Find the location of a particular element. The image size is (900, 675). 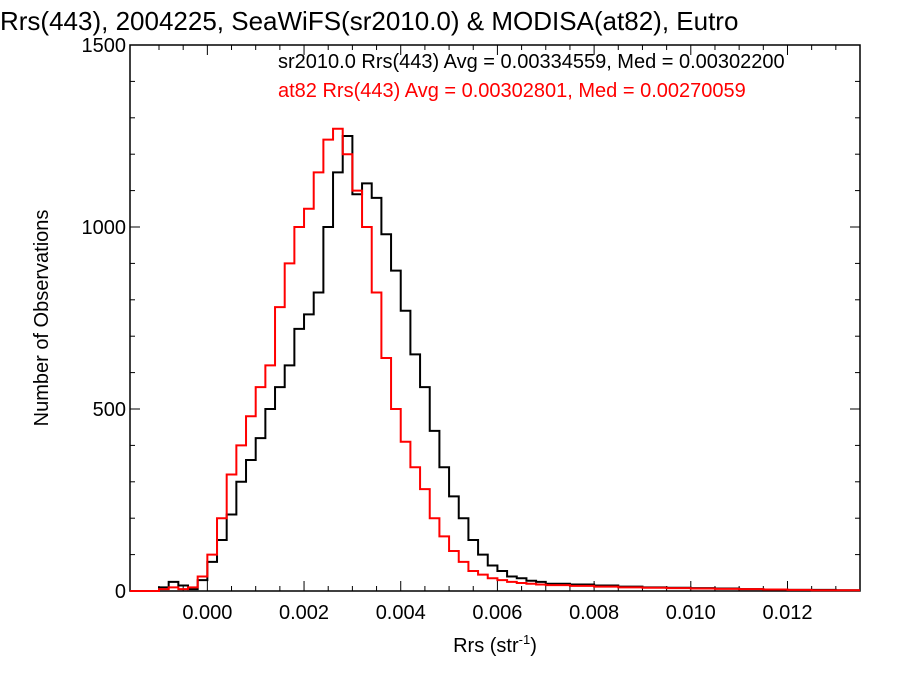

x-axis-label: Rrs (str-1) is located at coordinates (495, 644).